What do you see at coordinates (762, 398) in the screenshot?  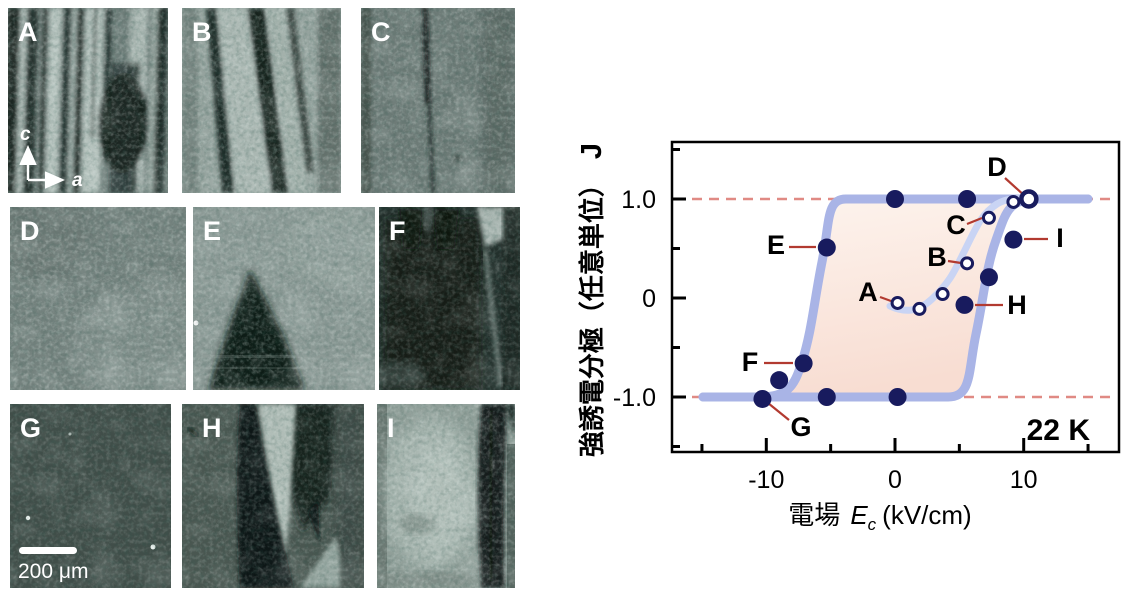 I see `filled-data-point-G` at bounding box center [762, 398].